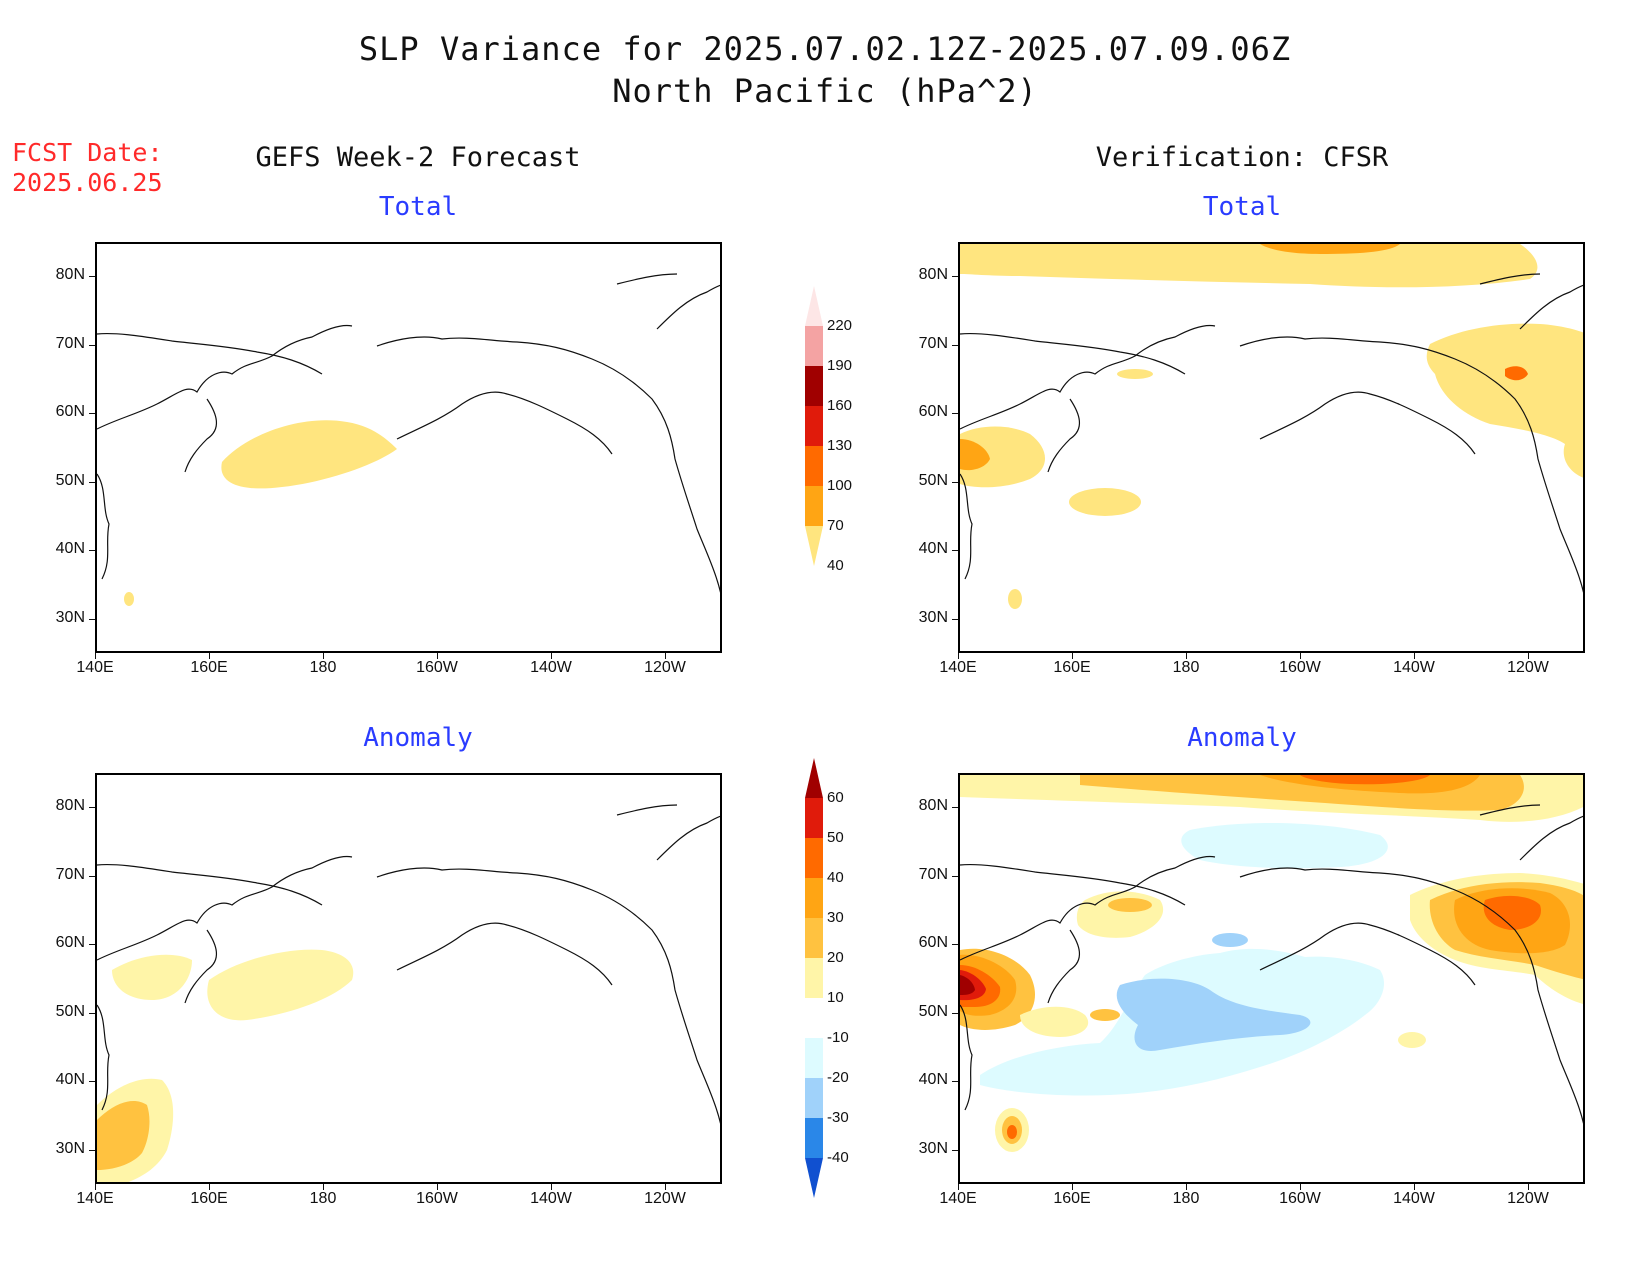 The height and width of the screenshot is (1275, 1650). Describe the element at coordinates (87, 182) in the screenshot. I see `forecast-date-value: 2025.06.25` at that location.